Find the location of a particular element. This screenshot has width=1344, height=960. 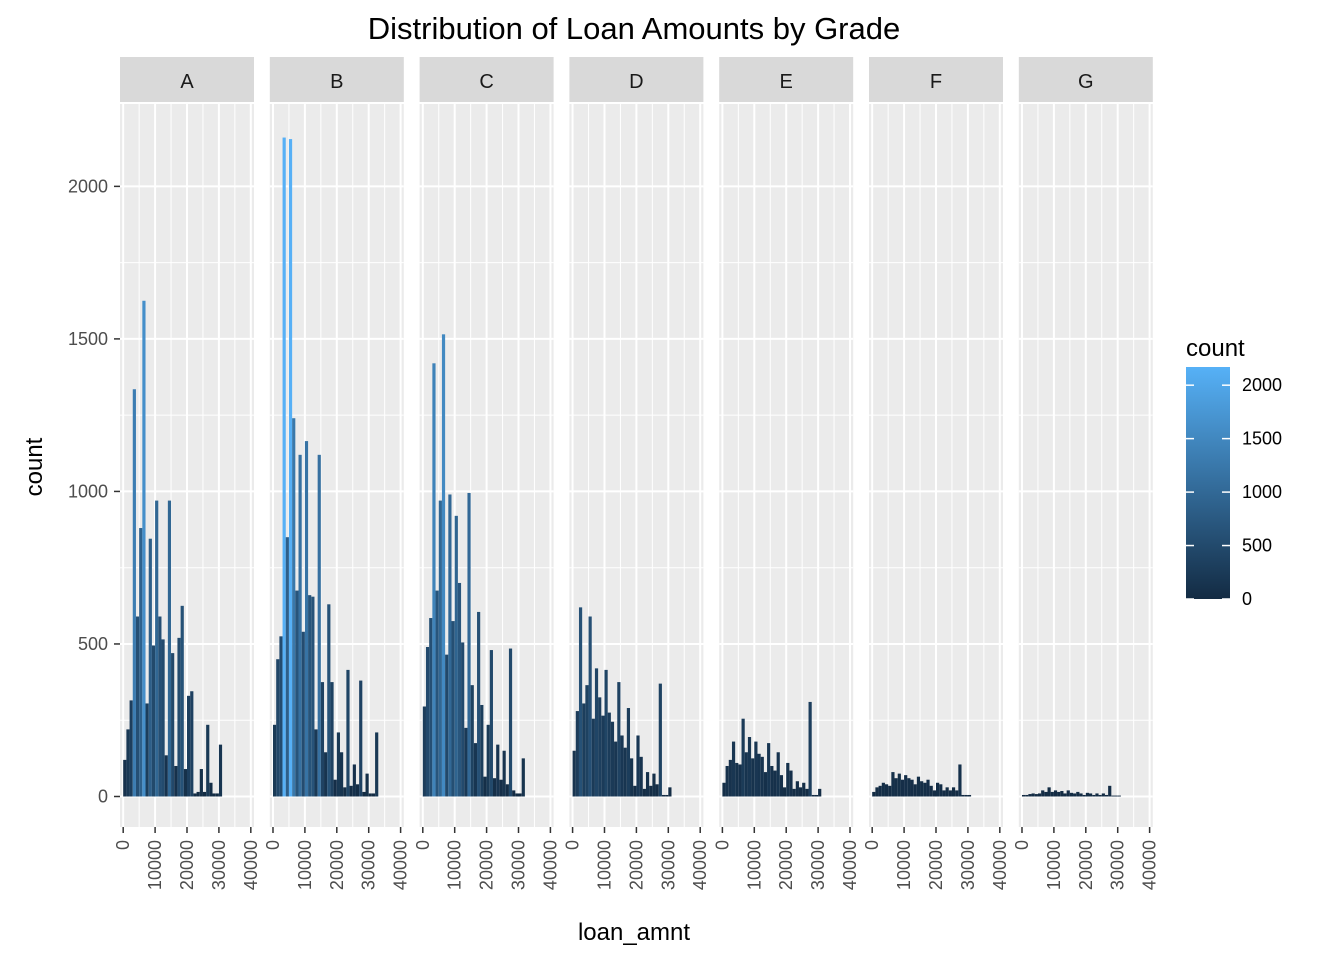

facet-strip-label: C is located at coordinates (486, 82).